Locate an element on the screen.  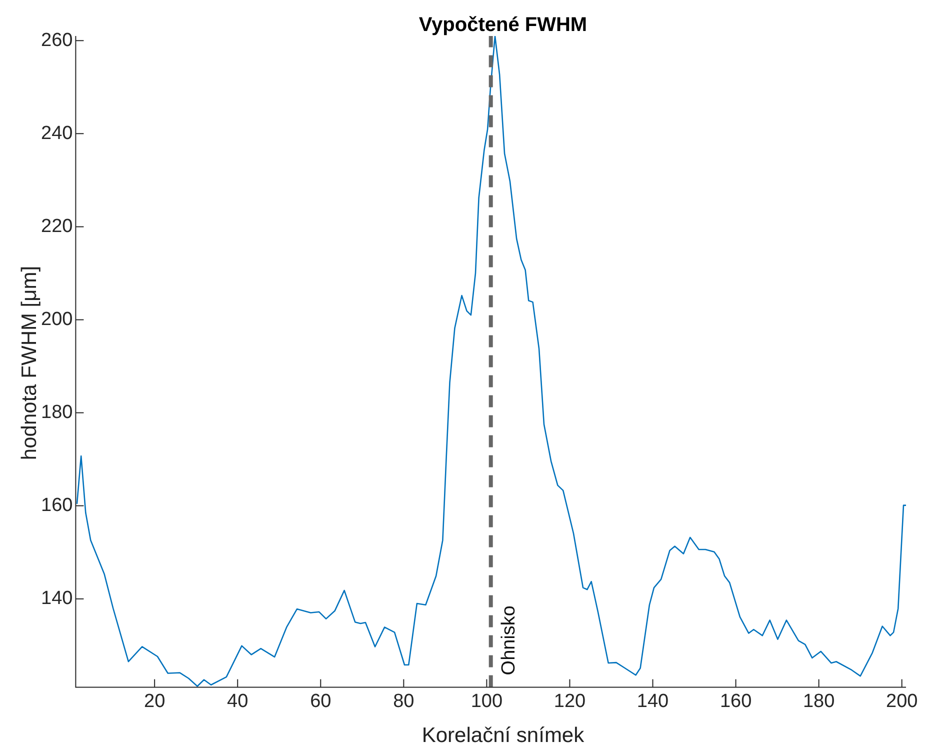
x-tick-label: 60 is located at coordinates (321, 701).